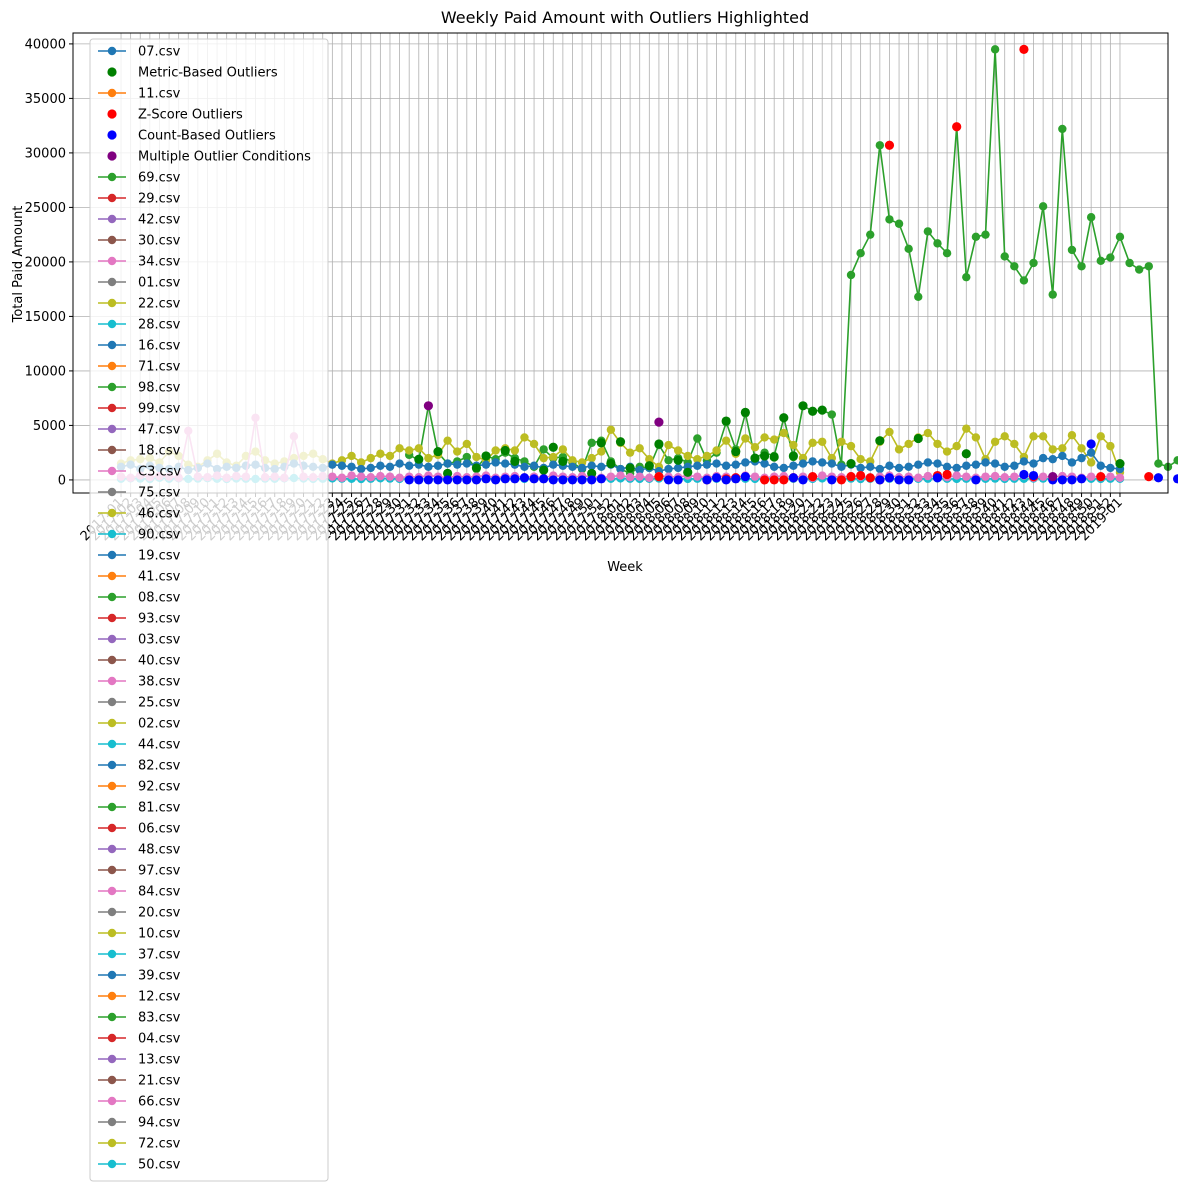 The height and width of the screenshot is (1184, 1178). I want to click on legend-entry: 92.csv, so click(139, 787).